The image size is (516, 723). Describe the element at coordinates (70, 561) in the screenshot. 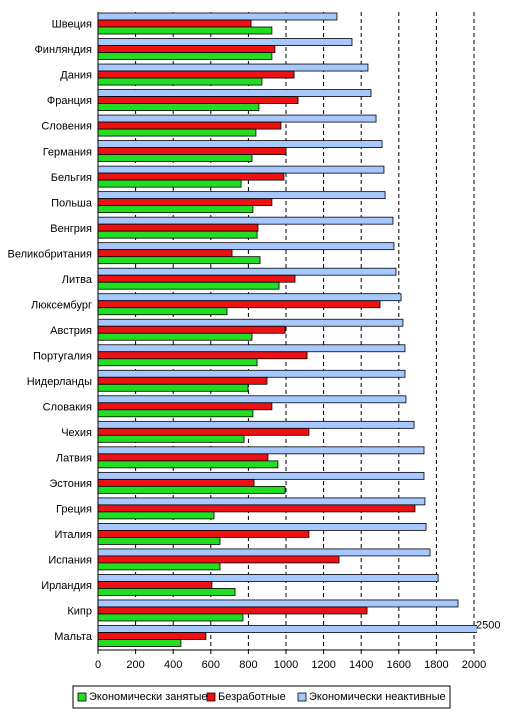

I see `y-tick-label: Испания` at that location.